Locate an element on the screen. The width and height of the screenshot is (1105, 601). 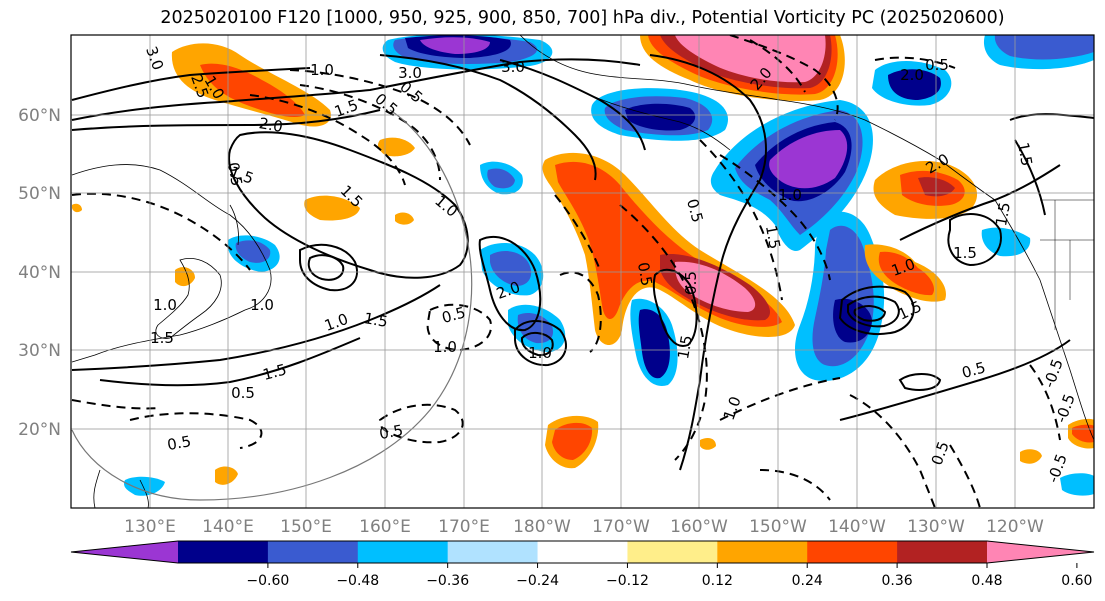
longitude-label: 160°E is located at coordinates (385, 527).